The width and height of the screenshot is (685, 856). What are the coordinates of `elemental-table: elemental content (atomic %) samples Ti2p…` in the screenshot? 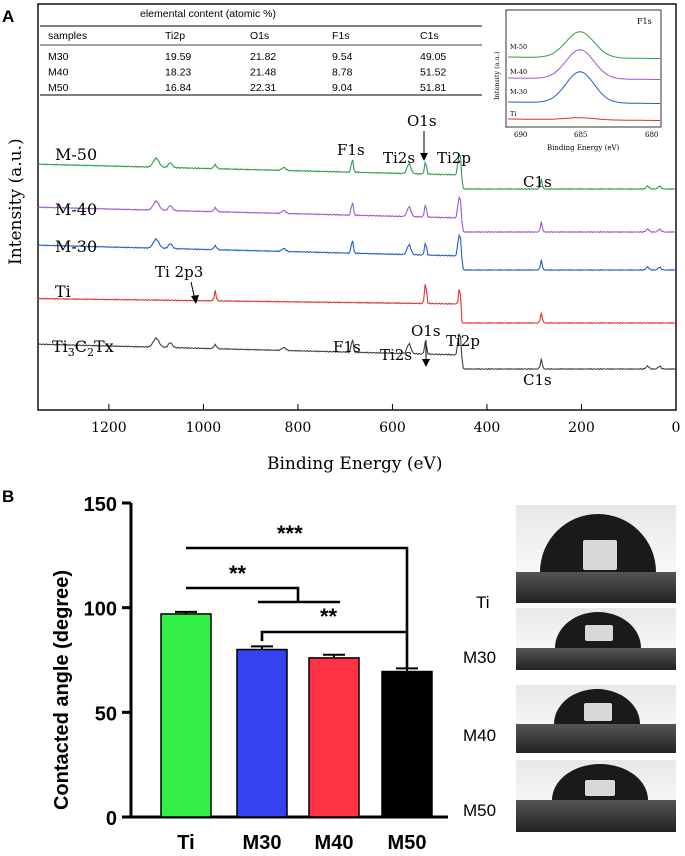 It's located at (261, 52).